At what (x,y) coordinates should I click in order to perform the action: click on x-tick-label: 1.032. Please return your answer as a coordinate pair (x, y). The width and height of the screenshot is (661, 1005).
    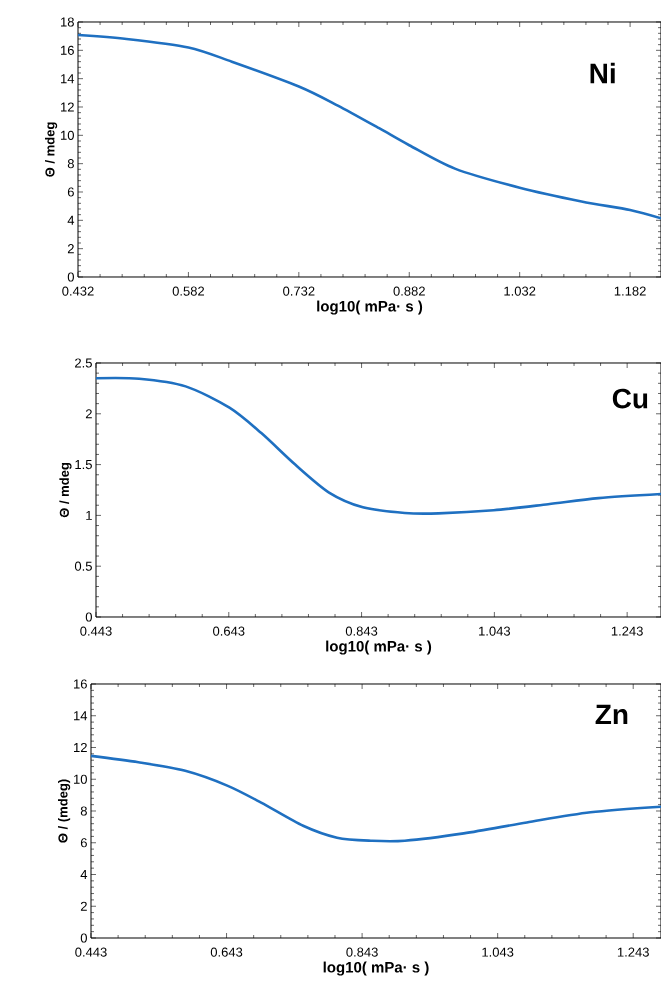
    Looking at the image, I should click on (520, 291).